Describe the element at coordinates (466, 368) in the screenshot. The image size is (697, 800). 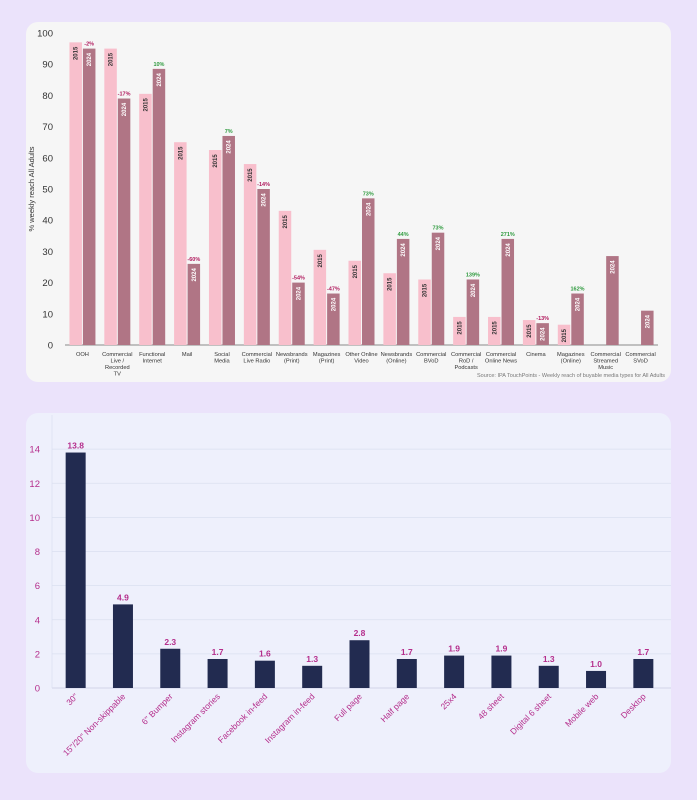
I see `x-tick-label: Podcasts` at that location.